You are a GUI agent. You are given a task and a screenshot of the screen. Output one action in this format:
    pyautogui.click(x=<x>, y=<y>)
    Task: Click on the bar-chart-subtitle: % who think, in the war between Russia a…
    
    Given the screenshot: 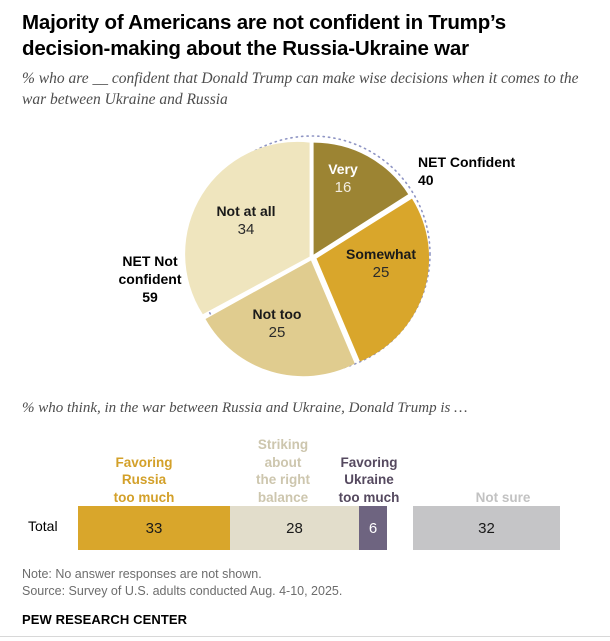 What is the action you would take?
    pyautogui.click(x=245, y=408)
    